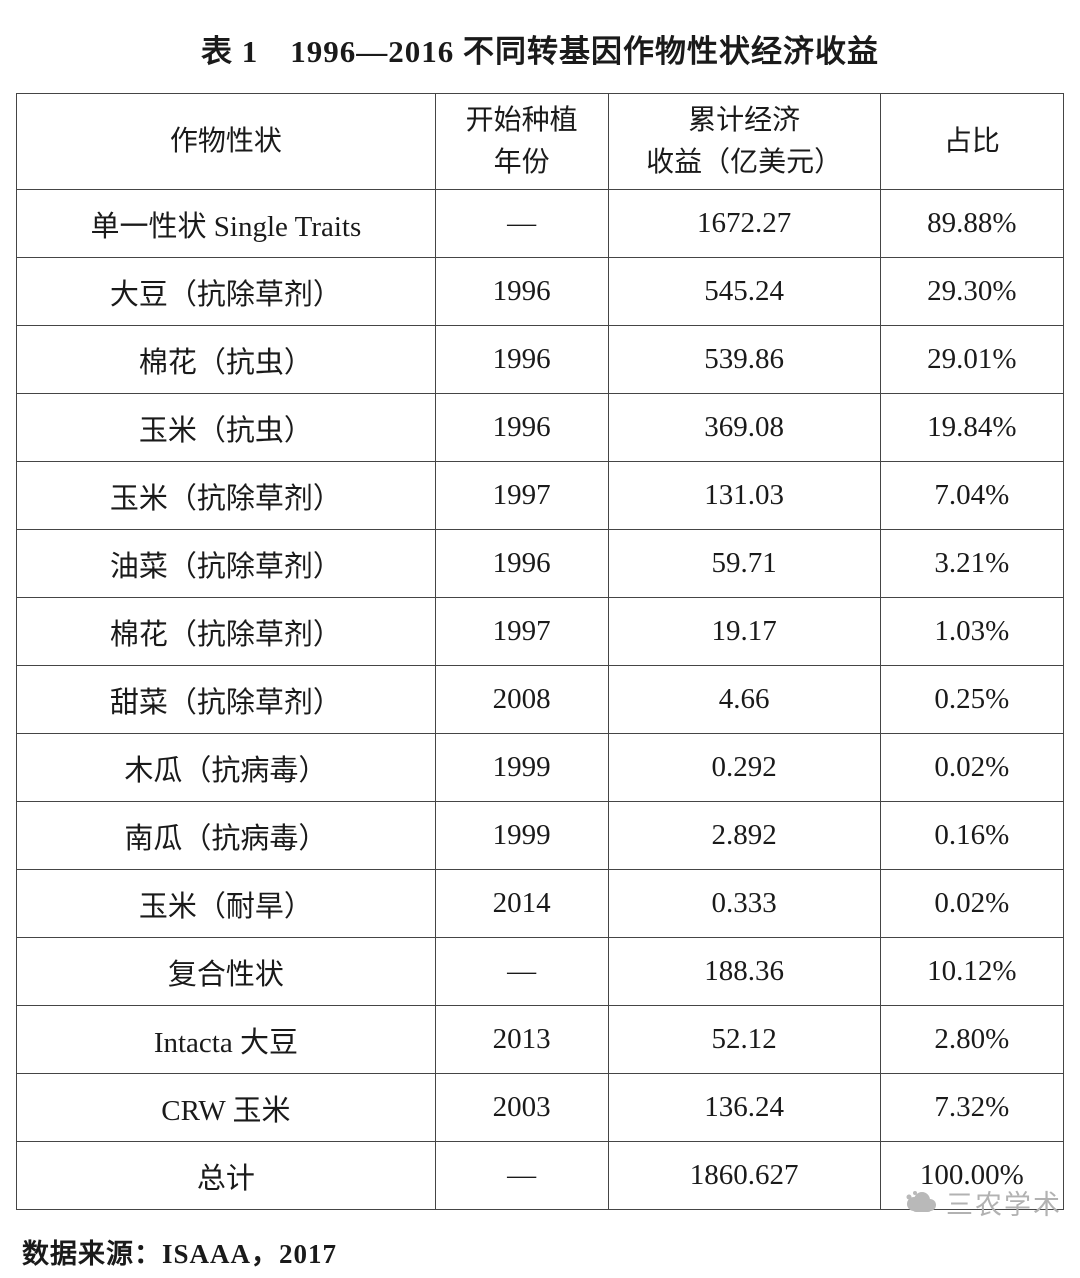 This screenshot has width=1080, height=1278. I want to click on cell-share: 29.30%, so click(972, 291).